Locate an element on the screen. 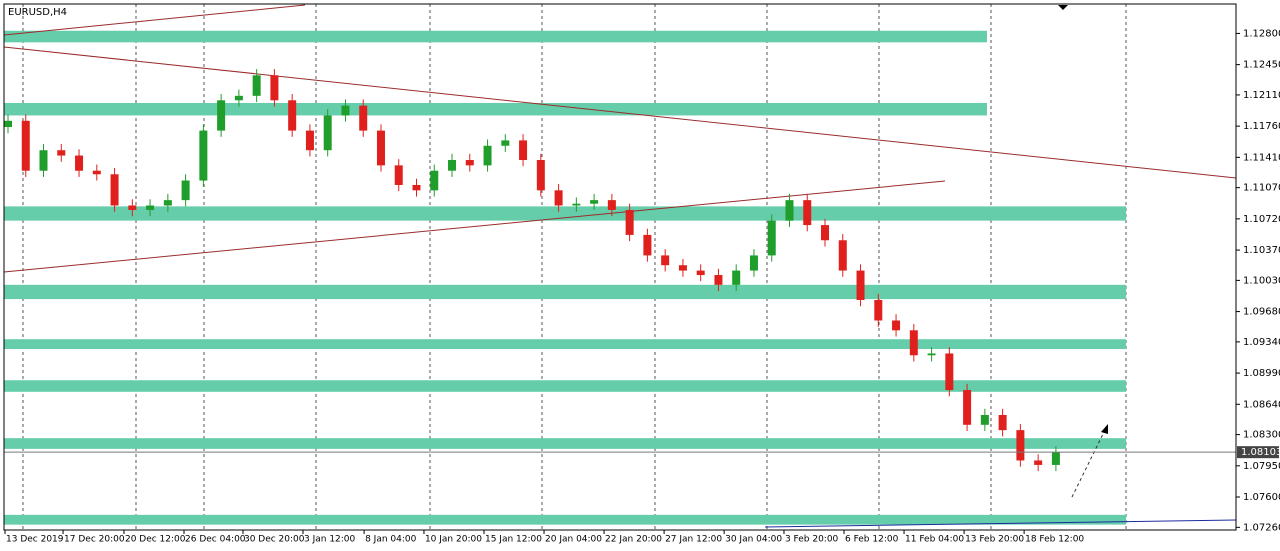 The height and width of the screenshot is (551, 1280). x-tick-label: 20 Dec 12:00 is located at coordinates (155, 540).